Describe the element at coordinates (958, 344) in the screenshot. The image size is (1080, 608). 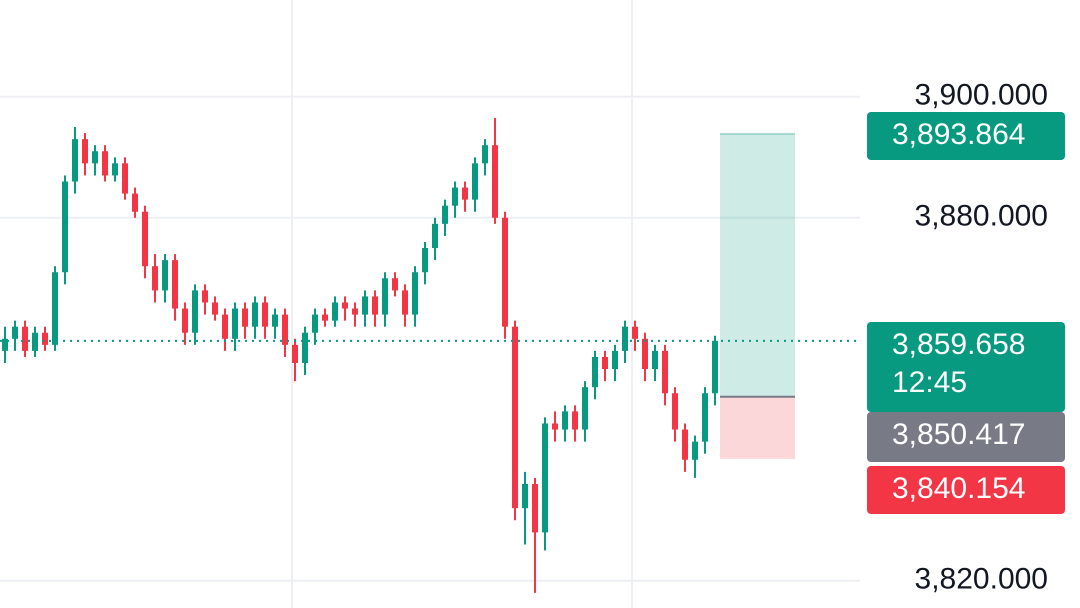
I see `current-price-badge-text: 3,859.658` at that location.